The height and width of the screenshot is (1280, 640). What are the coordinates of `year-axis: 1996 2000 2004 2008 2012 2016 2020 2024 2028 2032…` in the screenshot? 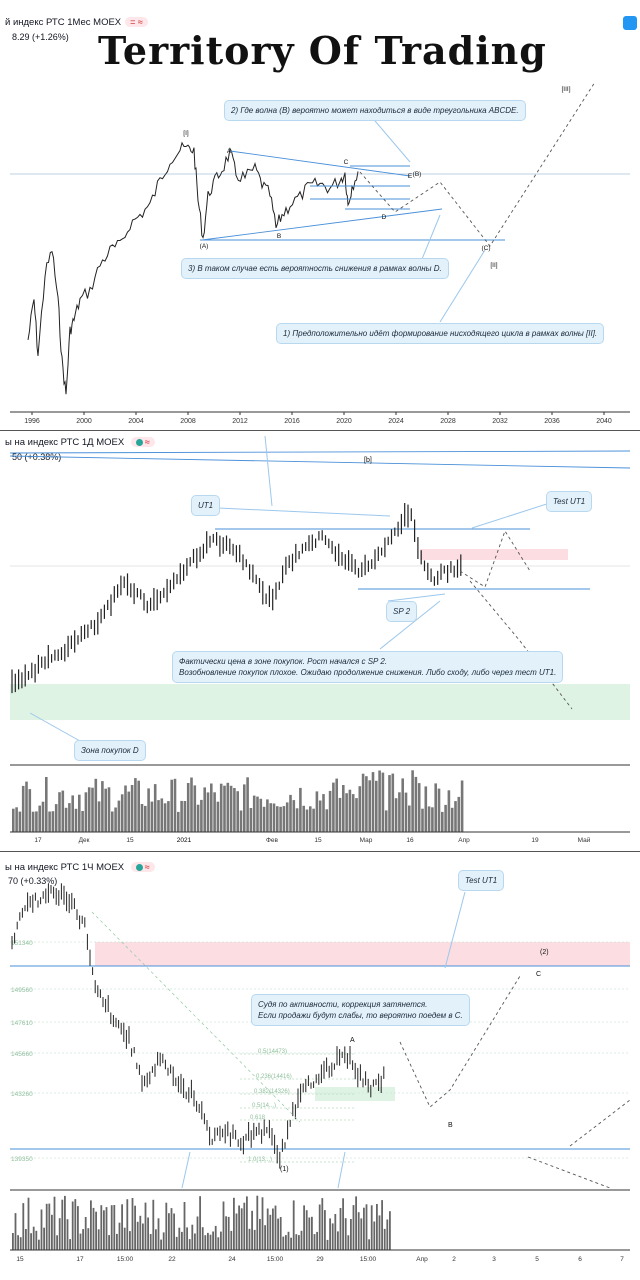 It's located at (318, 418).